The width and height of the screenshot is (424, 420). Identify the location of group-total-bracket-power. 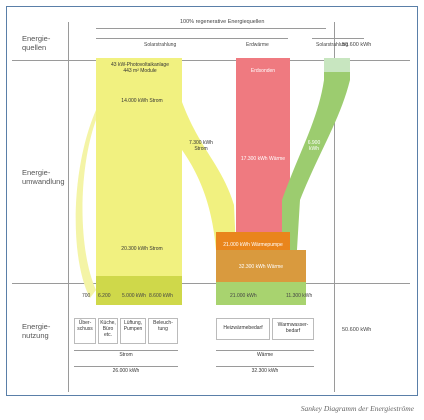
(126, 366).